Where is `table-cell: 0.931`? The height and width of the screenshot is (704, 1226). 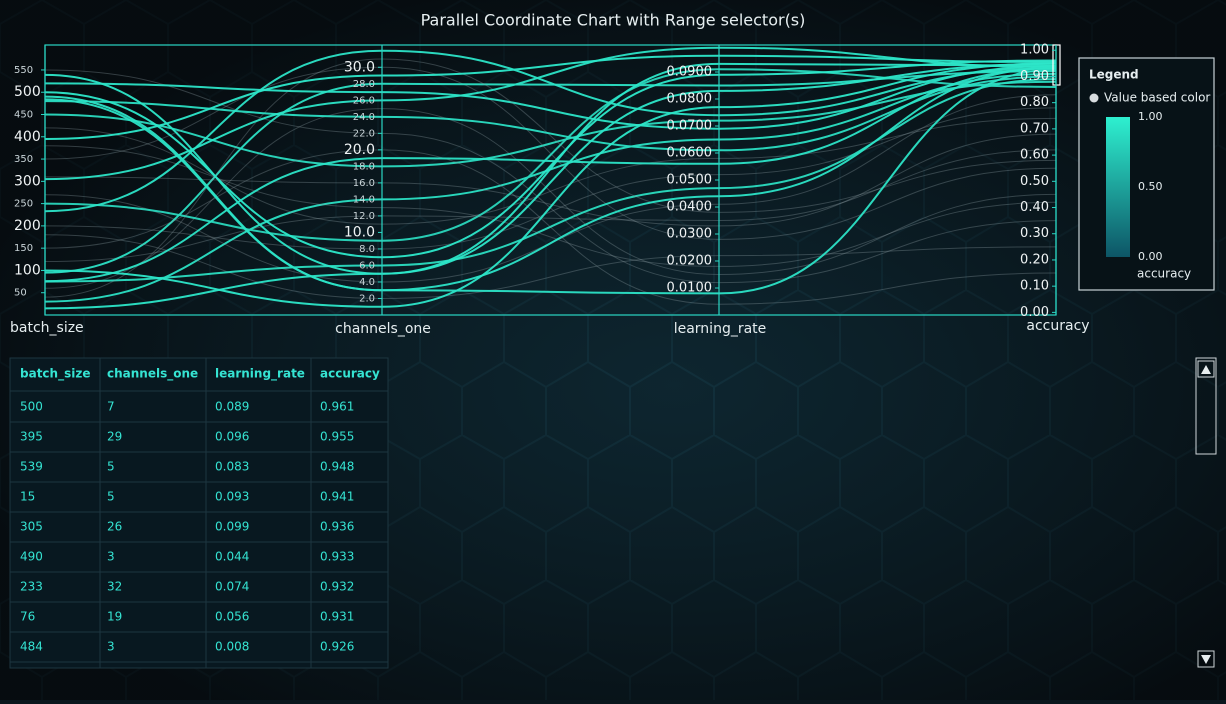 table-cell: 0.931 is located at coordinates (337, 617).